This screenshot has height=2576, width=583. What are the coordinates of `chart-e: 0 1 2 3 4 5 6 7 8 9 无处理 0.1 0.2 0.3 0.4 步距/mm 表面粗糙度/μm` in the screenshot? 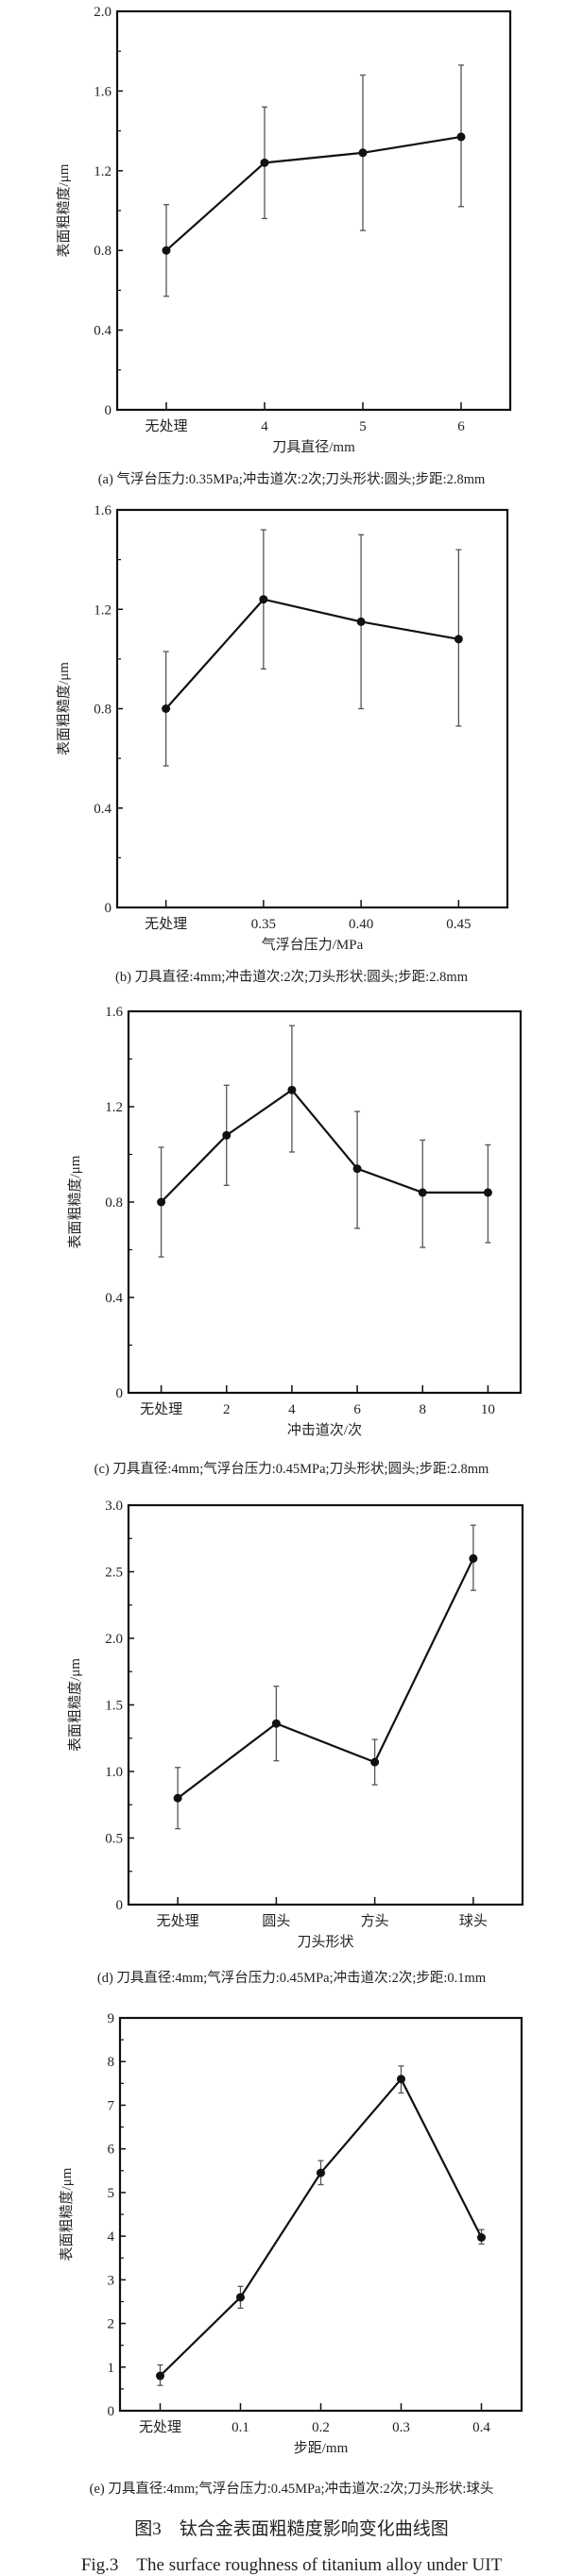 It's located at (291, 2233).